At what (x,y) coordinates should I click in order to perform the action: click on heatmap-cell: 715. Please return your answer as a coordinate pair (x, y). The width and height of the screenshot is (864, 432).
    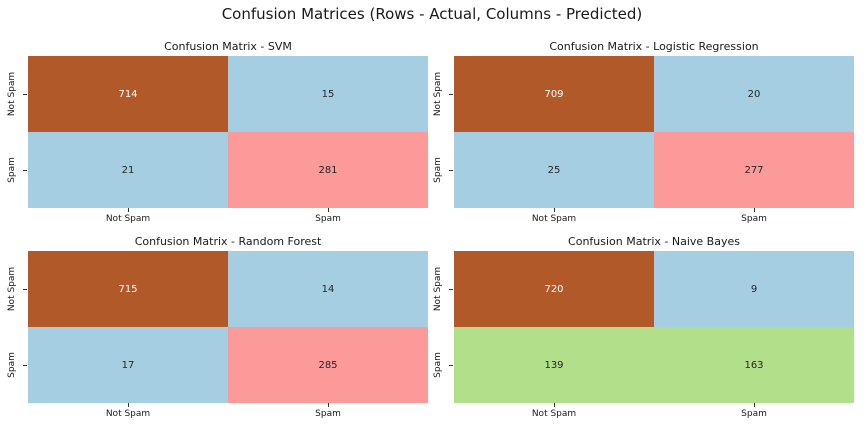
    Looking at the image, I should click on (128, 289).